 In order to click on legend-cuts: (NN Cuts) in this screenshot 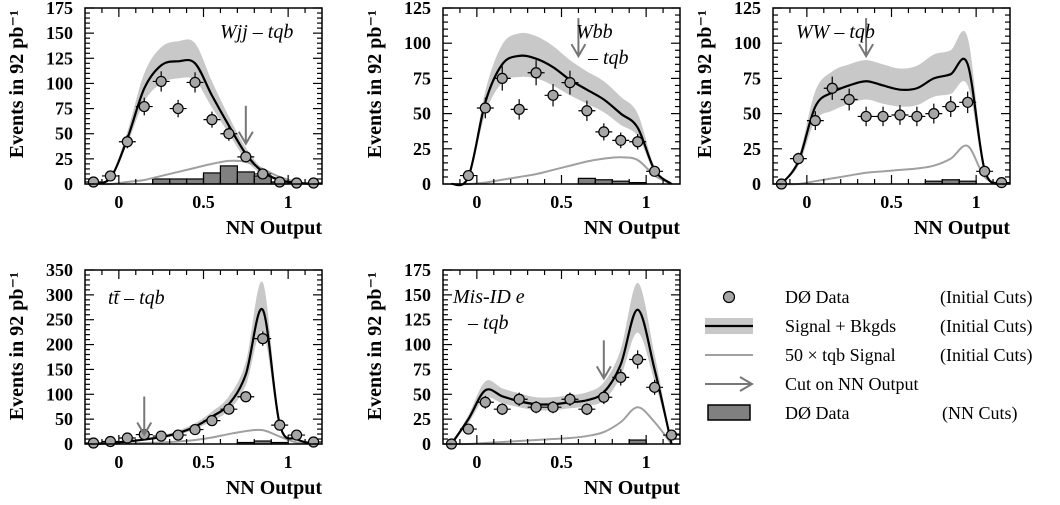, I will do `click(980, 413)`.